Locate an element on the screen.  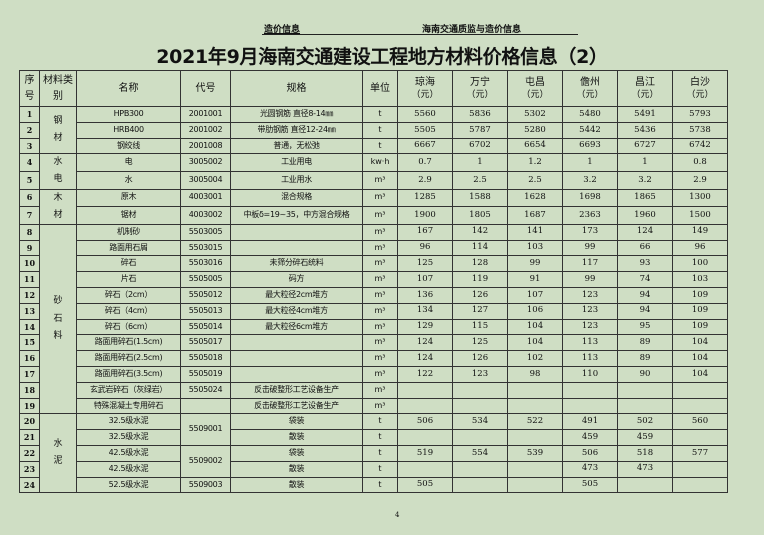
header-region: 昌江 （元） is located at coordinates (645, 88).